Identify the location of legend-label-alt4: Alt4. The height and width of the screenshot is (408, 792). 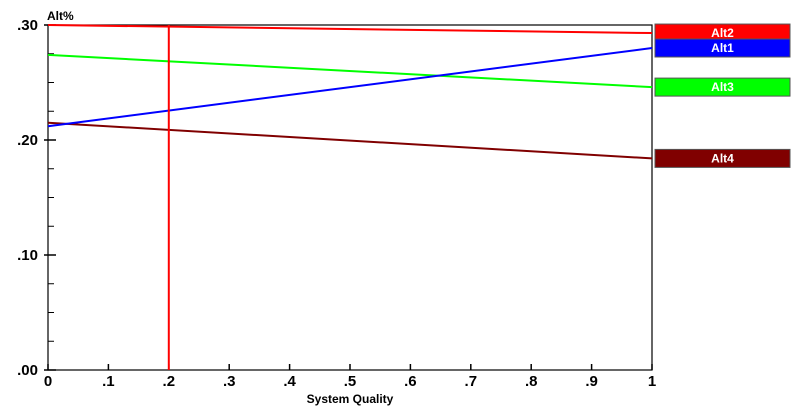
(722, 158).